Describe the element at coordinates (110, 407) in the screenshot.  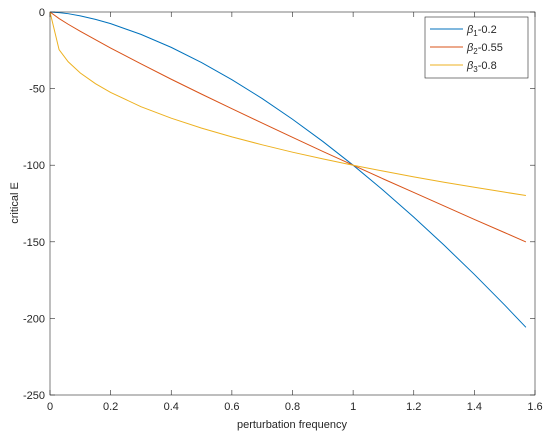
I see `x-tick-label: 0.2` at that location.